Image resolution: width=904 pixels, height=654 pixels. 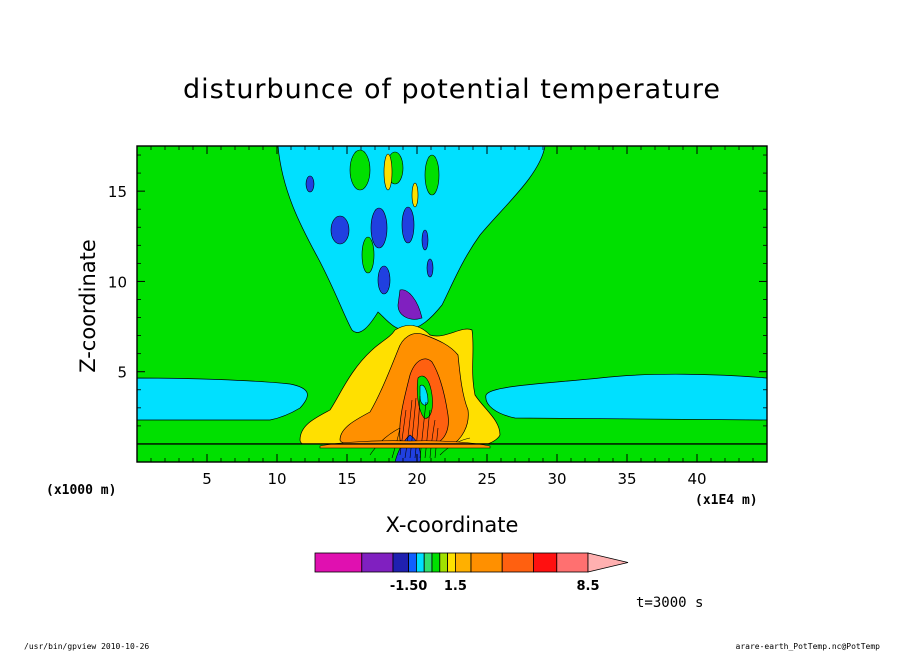 I want to click on y-tick-label: 10, so click(x=117, y=282).